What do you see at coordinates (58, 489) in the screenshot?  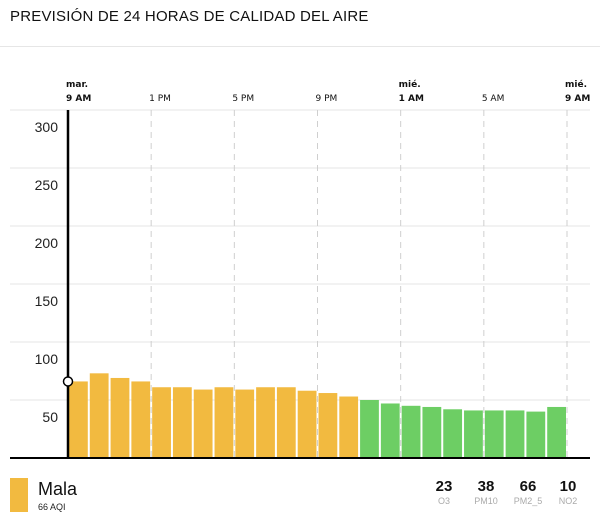 I see `aqi-level-label: Mala` at bounding box center [58, 489].